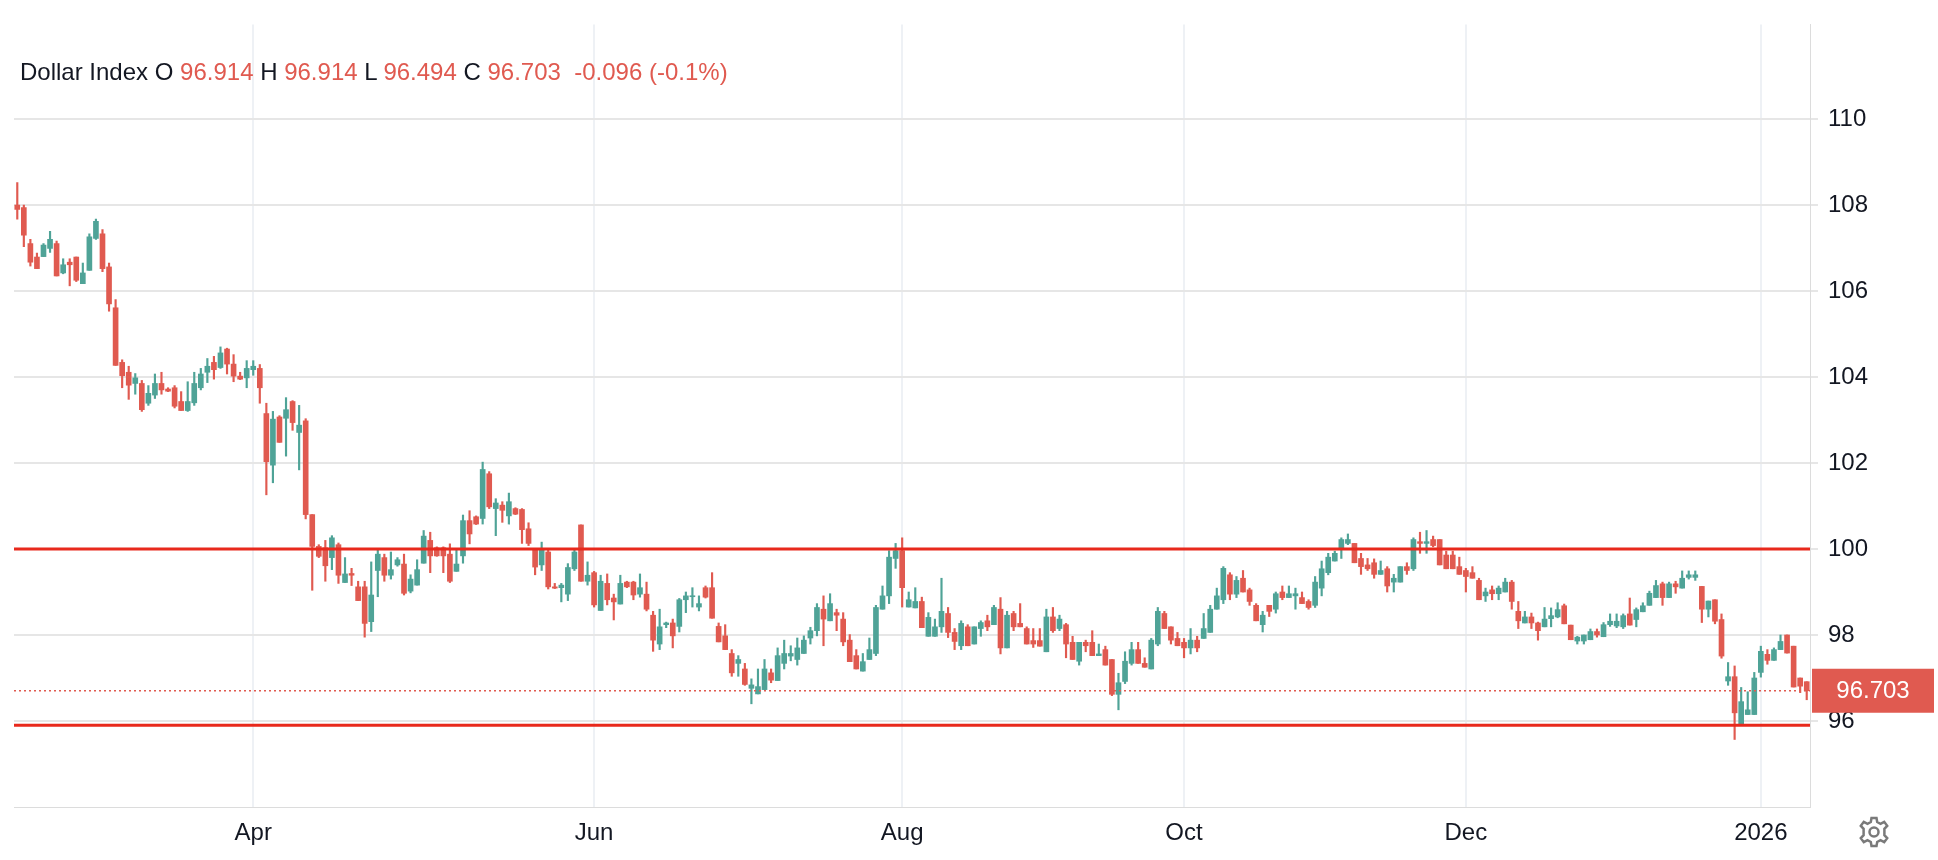  What do you see at coordinates (902, 832) in the screenshot?
I see `x-tick-label: Aug` at bounding box center [902, 832].